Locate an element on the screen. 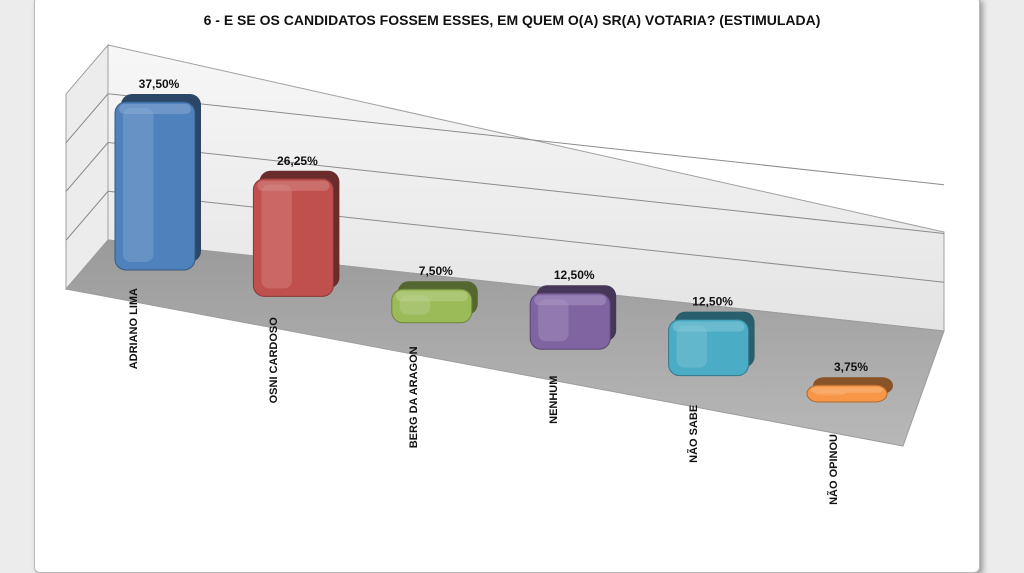 This screenshot has width=1024, height=573. category-label: BERG DA ARAGON is located at coordinates (414, 397).